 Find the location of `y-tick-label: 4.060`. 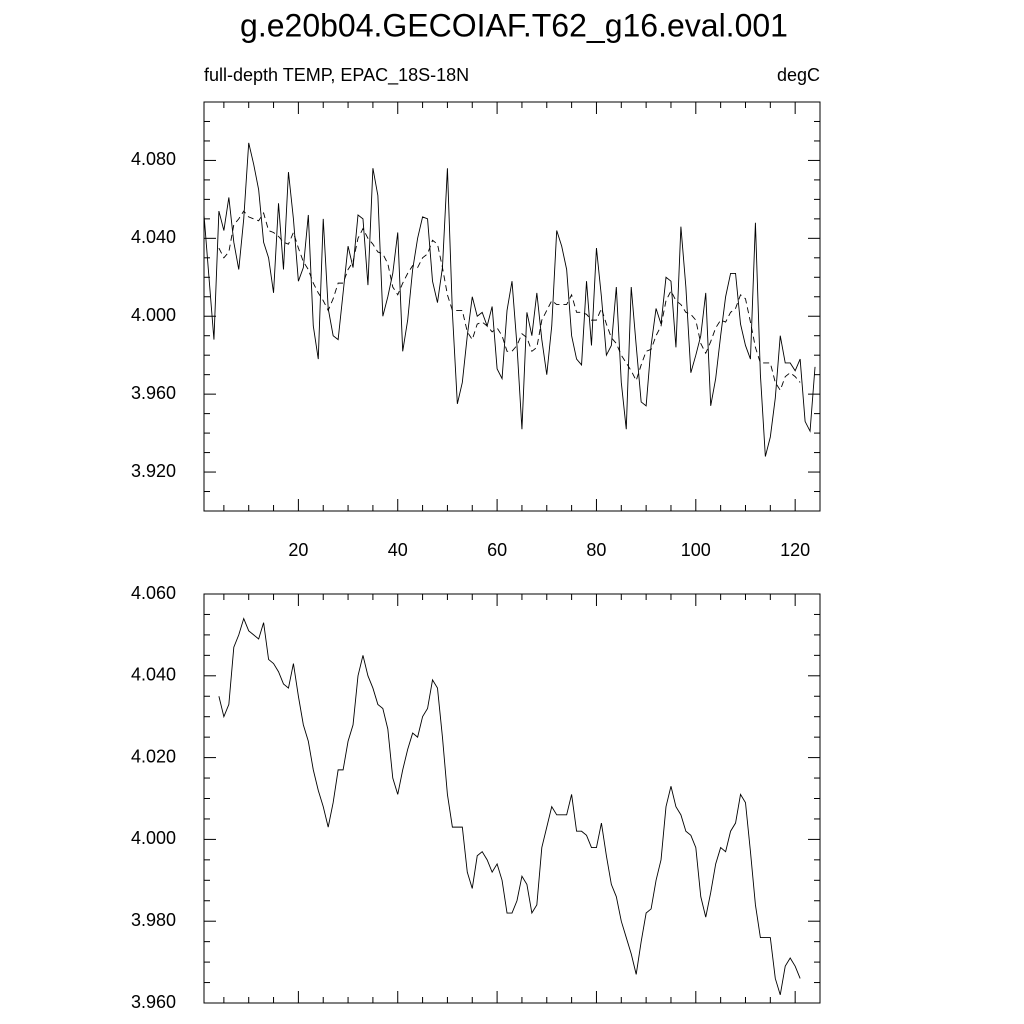

y-tick-label: 4.060 is located at coordinates (153, 593).